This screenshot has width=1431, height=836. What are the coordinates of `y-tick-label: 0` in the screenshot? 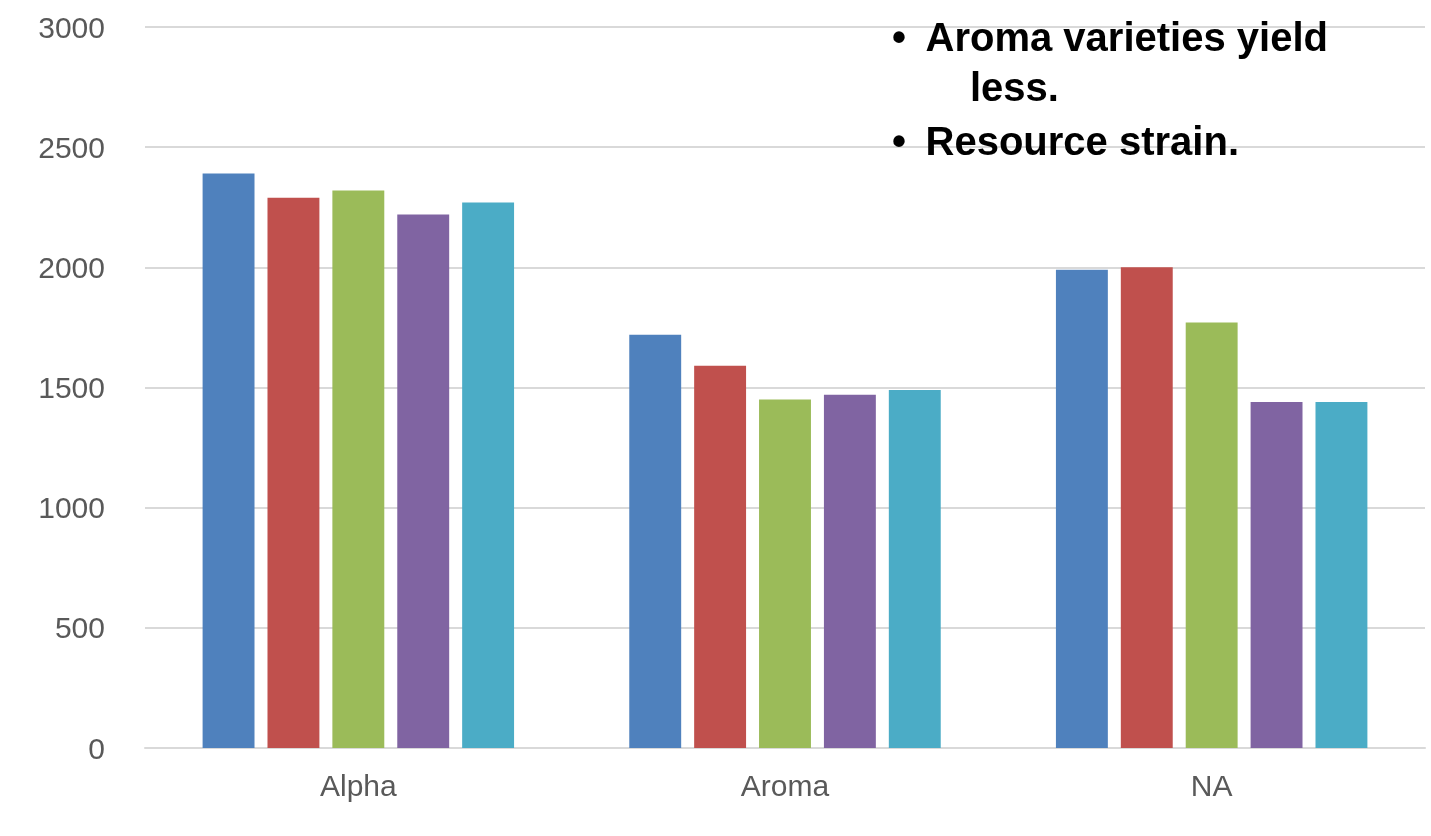 It's located at (96, 748).